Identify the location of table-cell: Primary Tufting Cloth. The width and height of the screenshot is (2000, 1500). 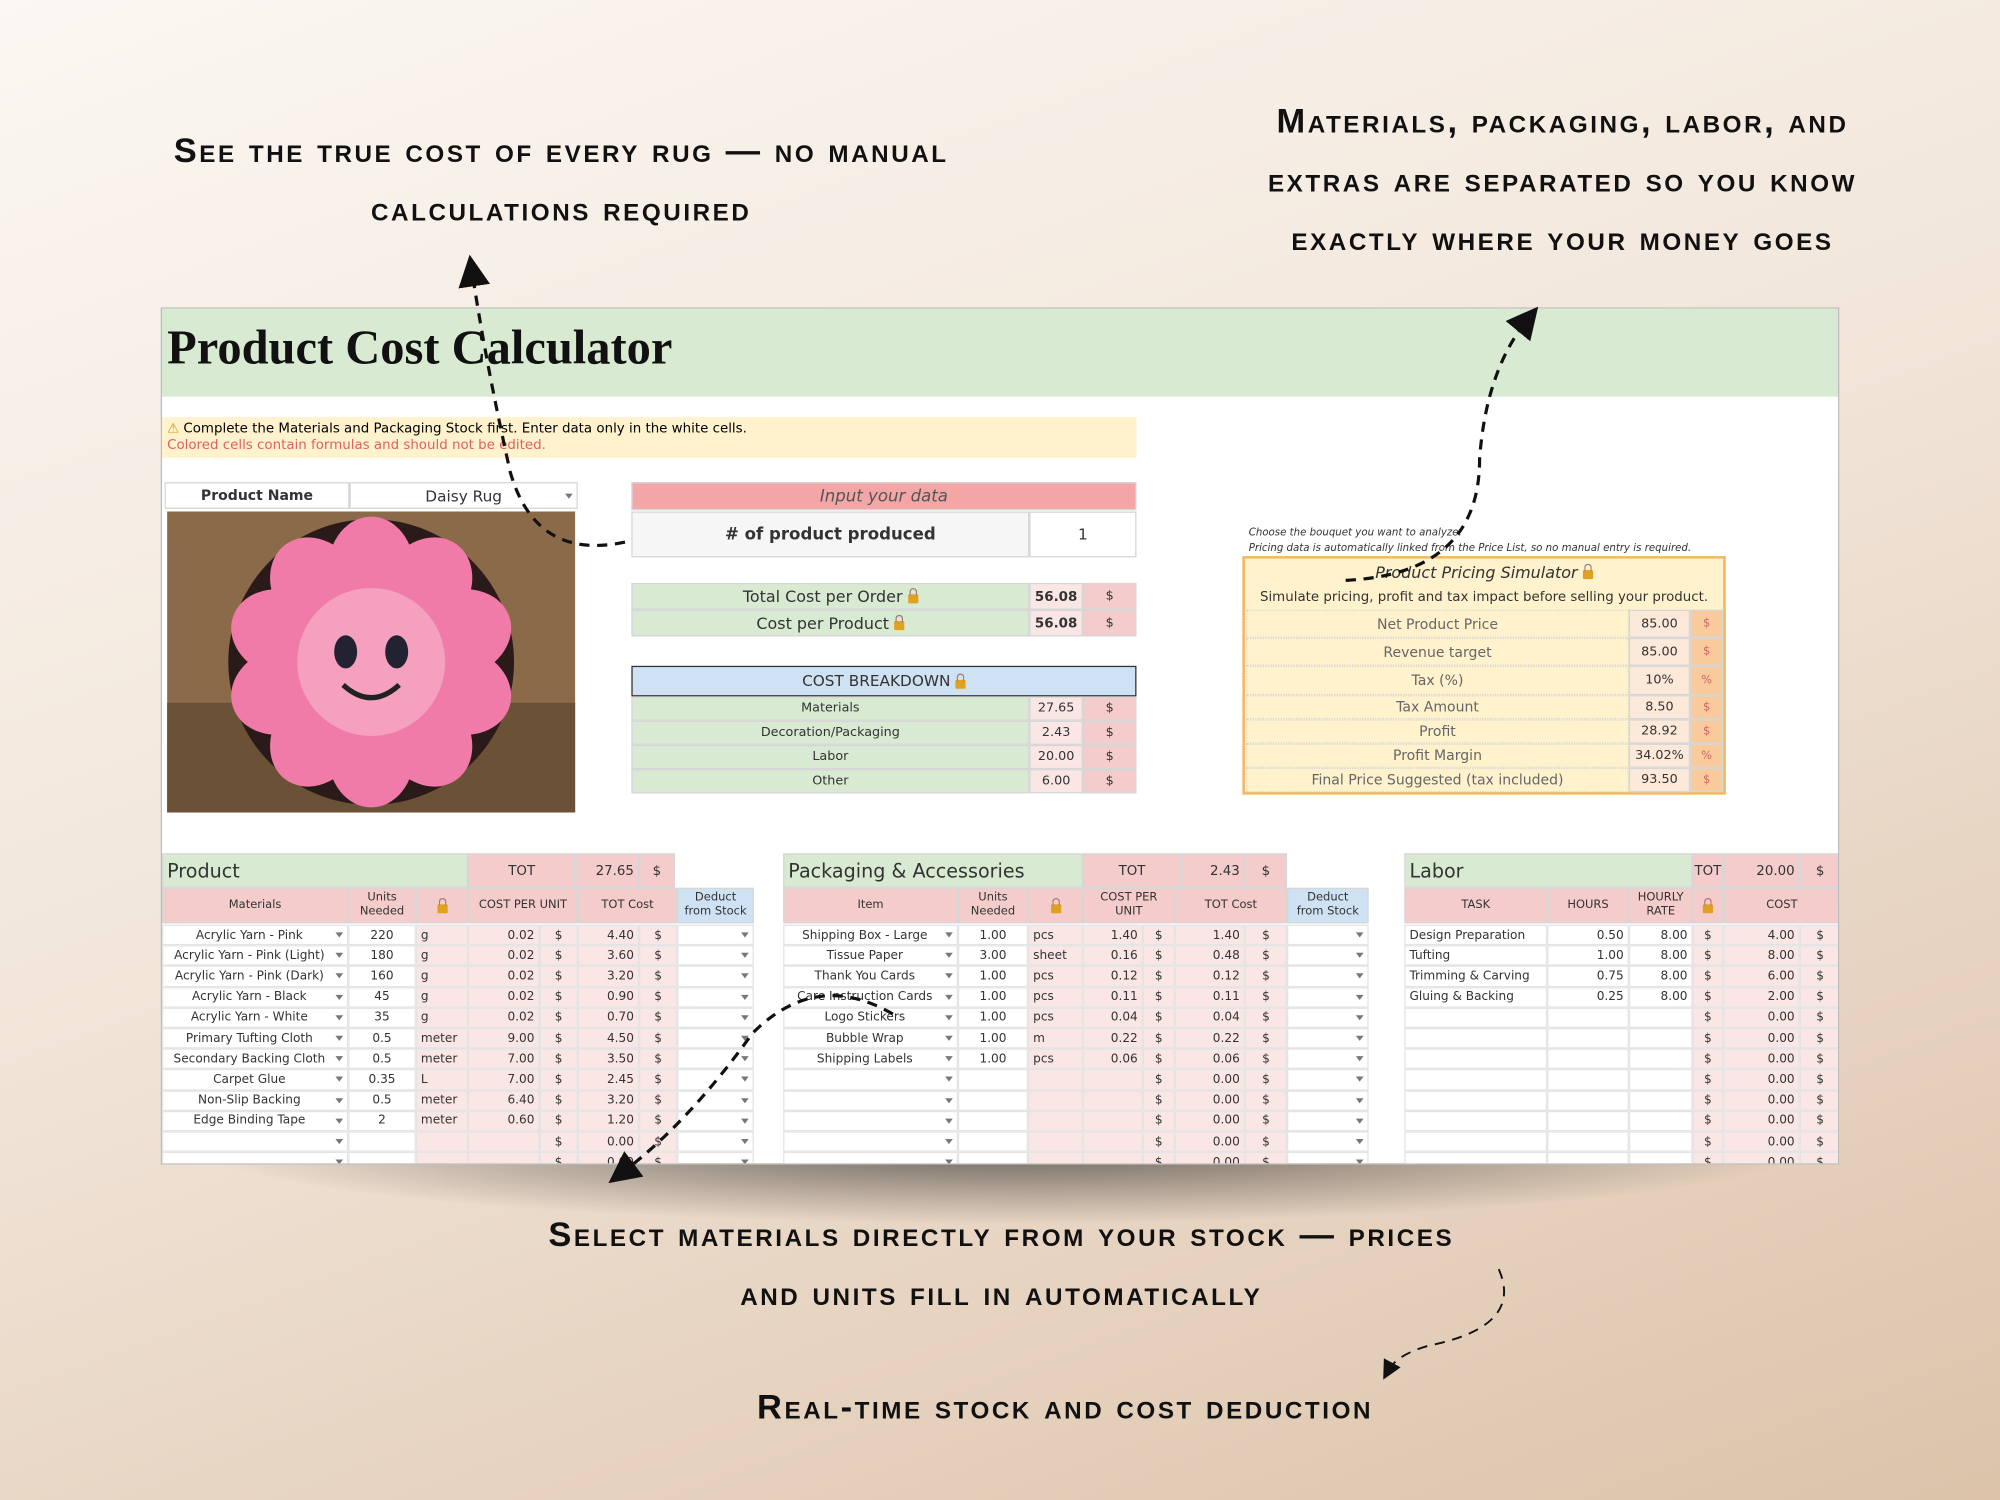
(255, 1038).